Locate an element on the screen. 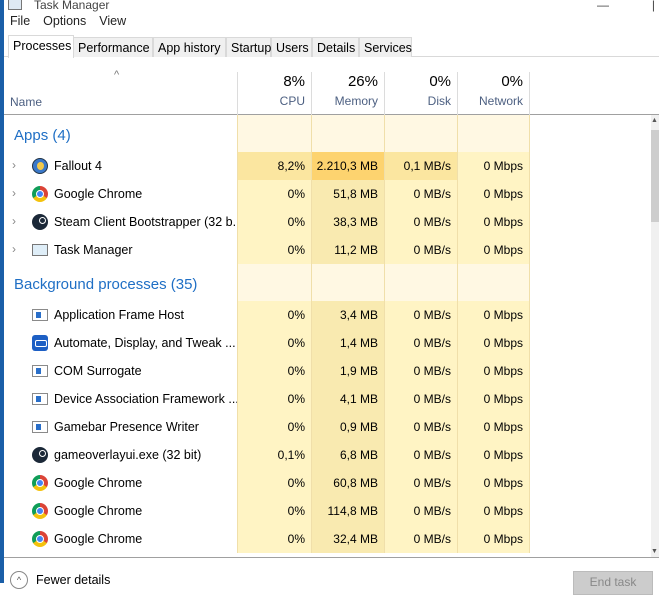 The height and width of the screenshot is (595, 659). menu-bar: File Options View is located at coordinates (68, 21).